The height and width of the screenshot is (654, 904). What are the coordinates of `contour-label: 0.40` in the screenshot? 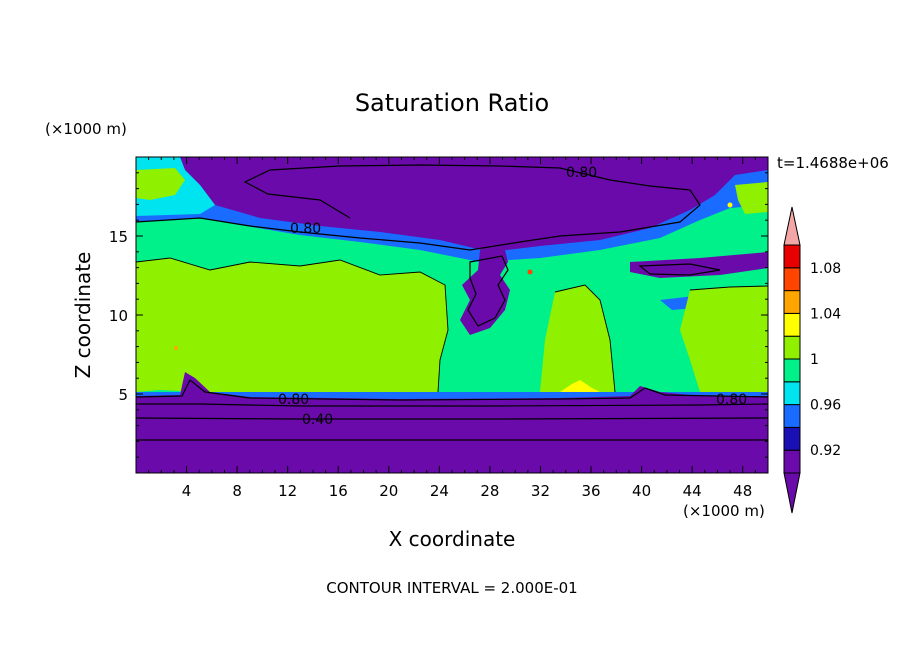 It's located at (317, 420).